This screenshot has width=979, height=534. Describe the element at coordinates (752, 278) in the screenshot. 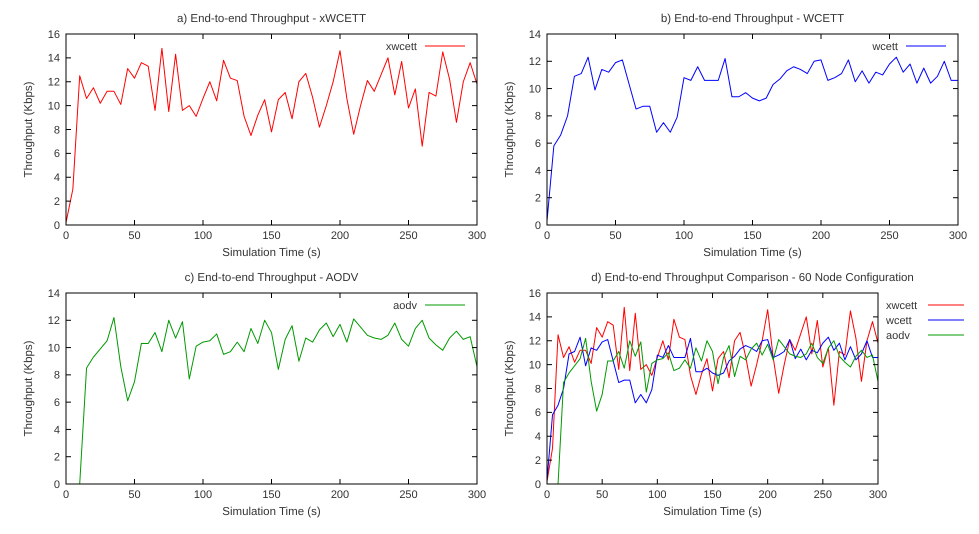

I see `chart-title: d) End-to-end Throughput Comparison - 60 Node Configuration` at that location.